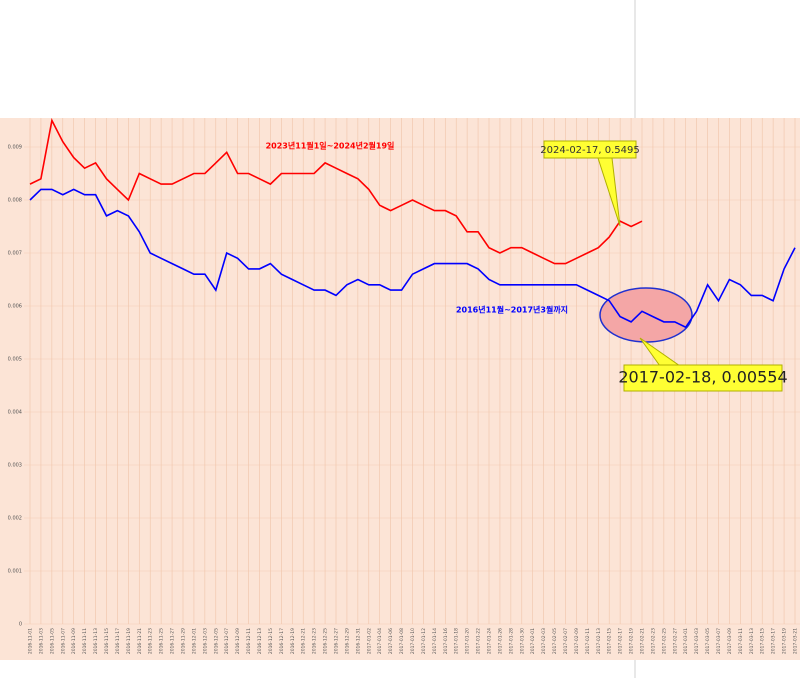 Image resolution: width=800 pixels, height=678 pixels. I want to click on y-tick-label: 0.009, so click(15, 148).